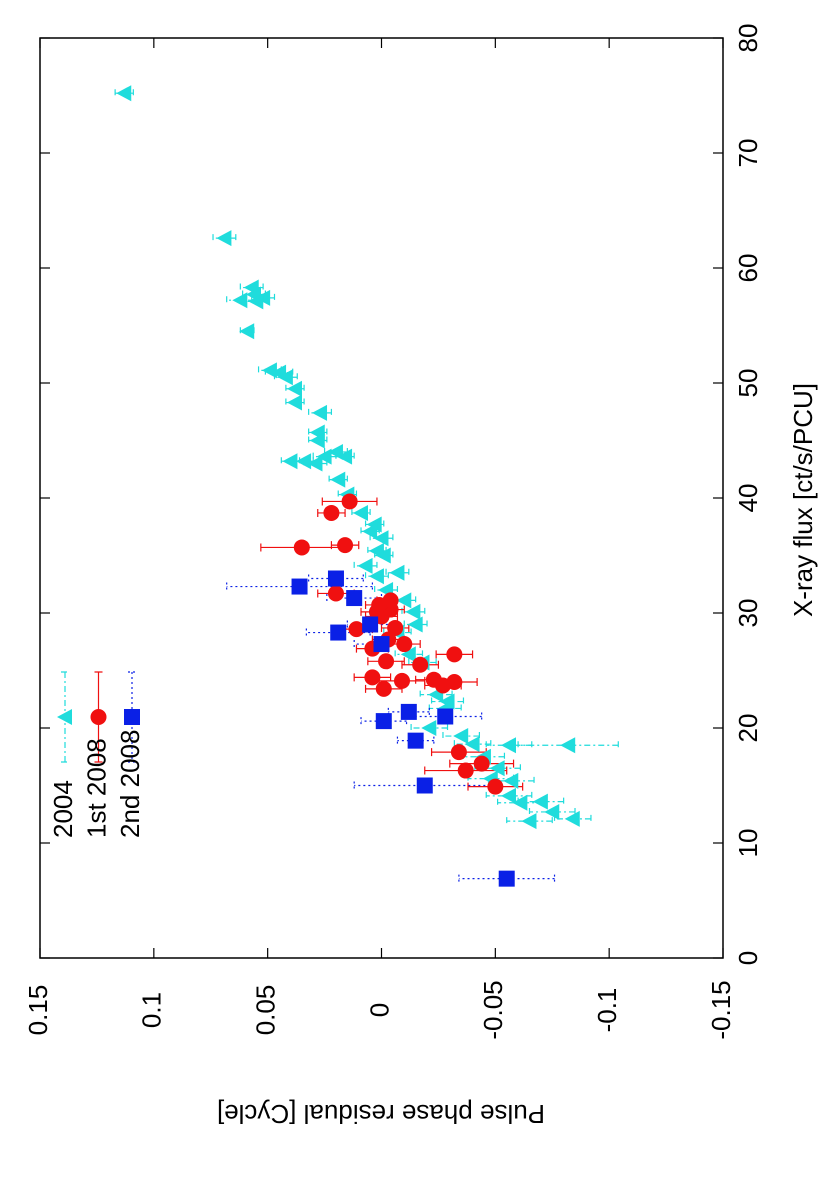  Describe the element at coordinates (266, 1010) in the screenshot. I see `y-tick-label: 0.05` at that location.